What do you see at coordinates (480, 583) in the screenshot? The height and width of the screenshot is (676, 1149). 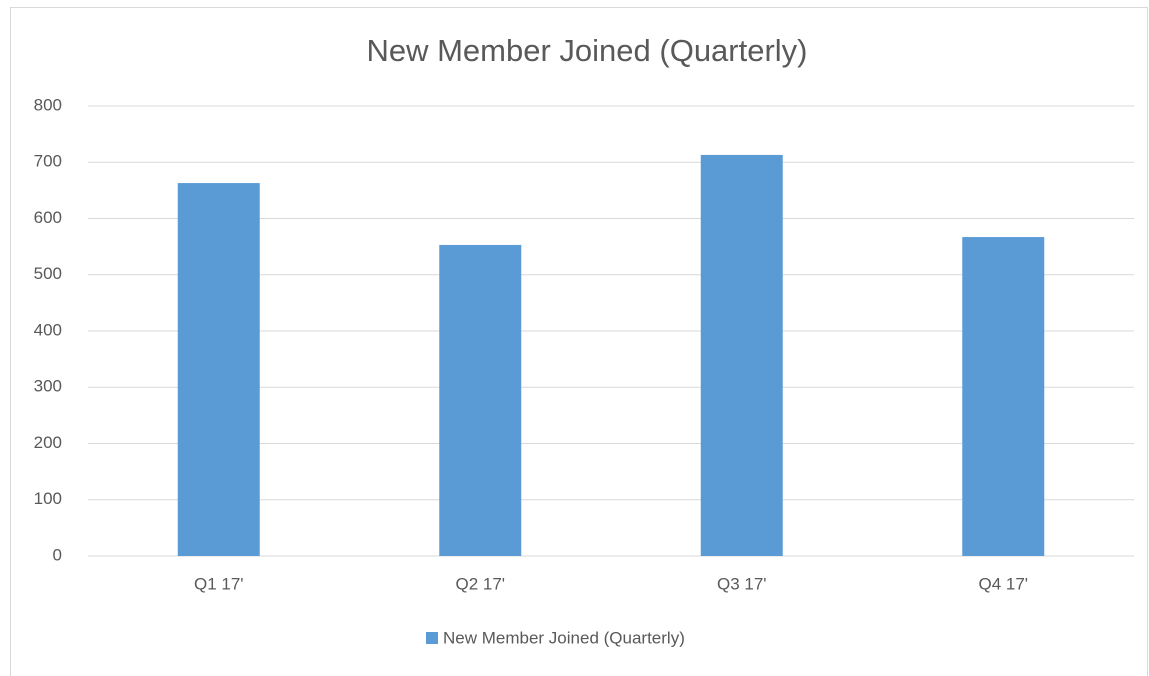 I see `x-tick-label: Q2 17'` at bounding box center [480, 583].